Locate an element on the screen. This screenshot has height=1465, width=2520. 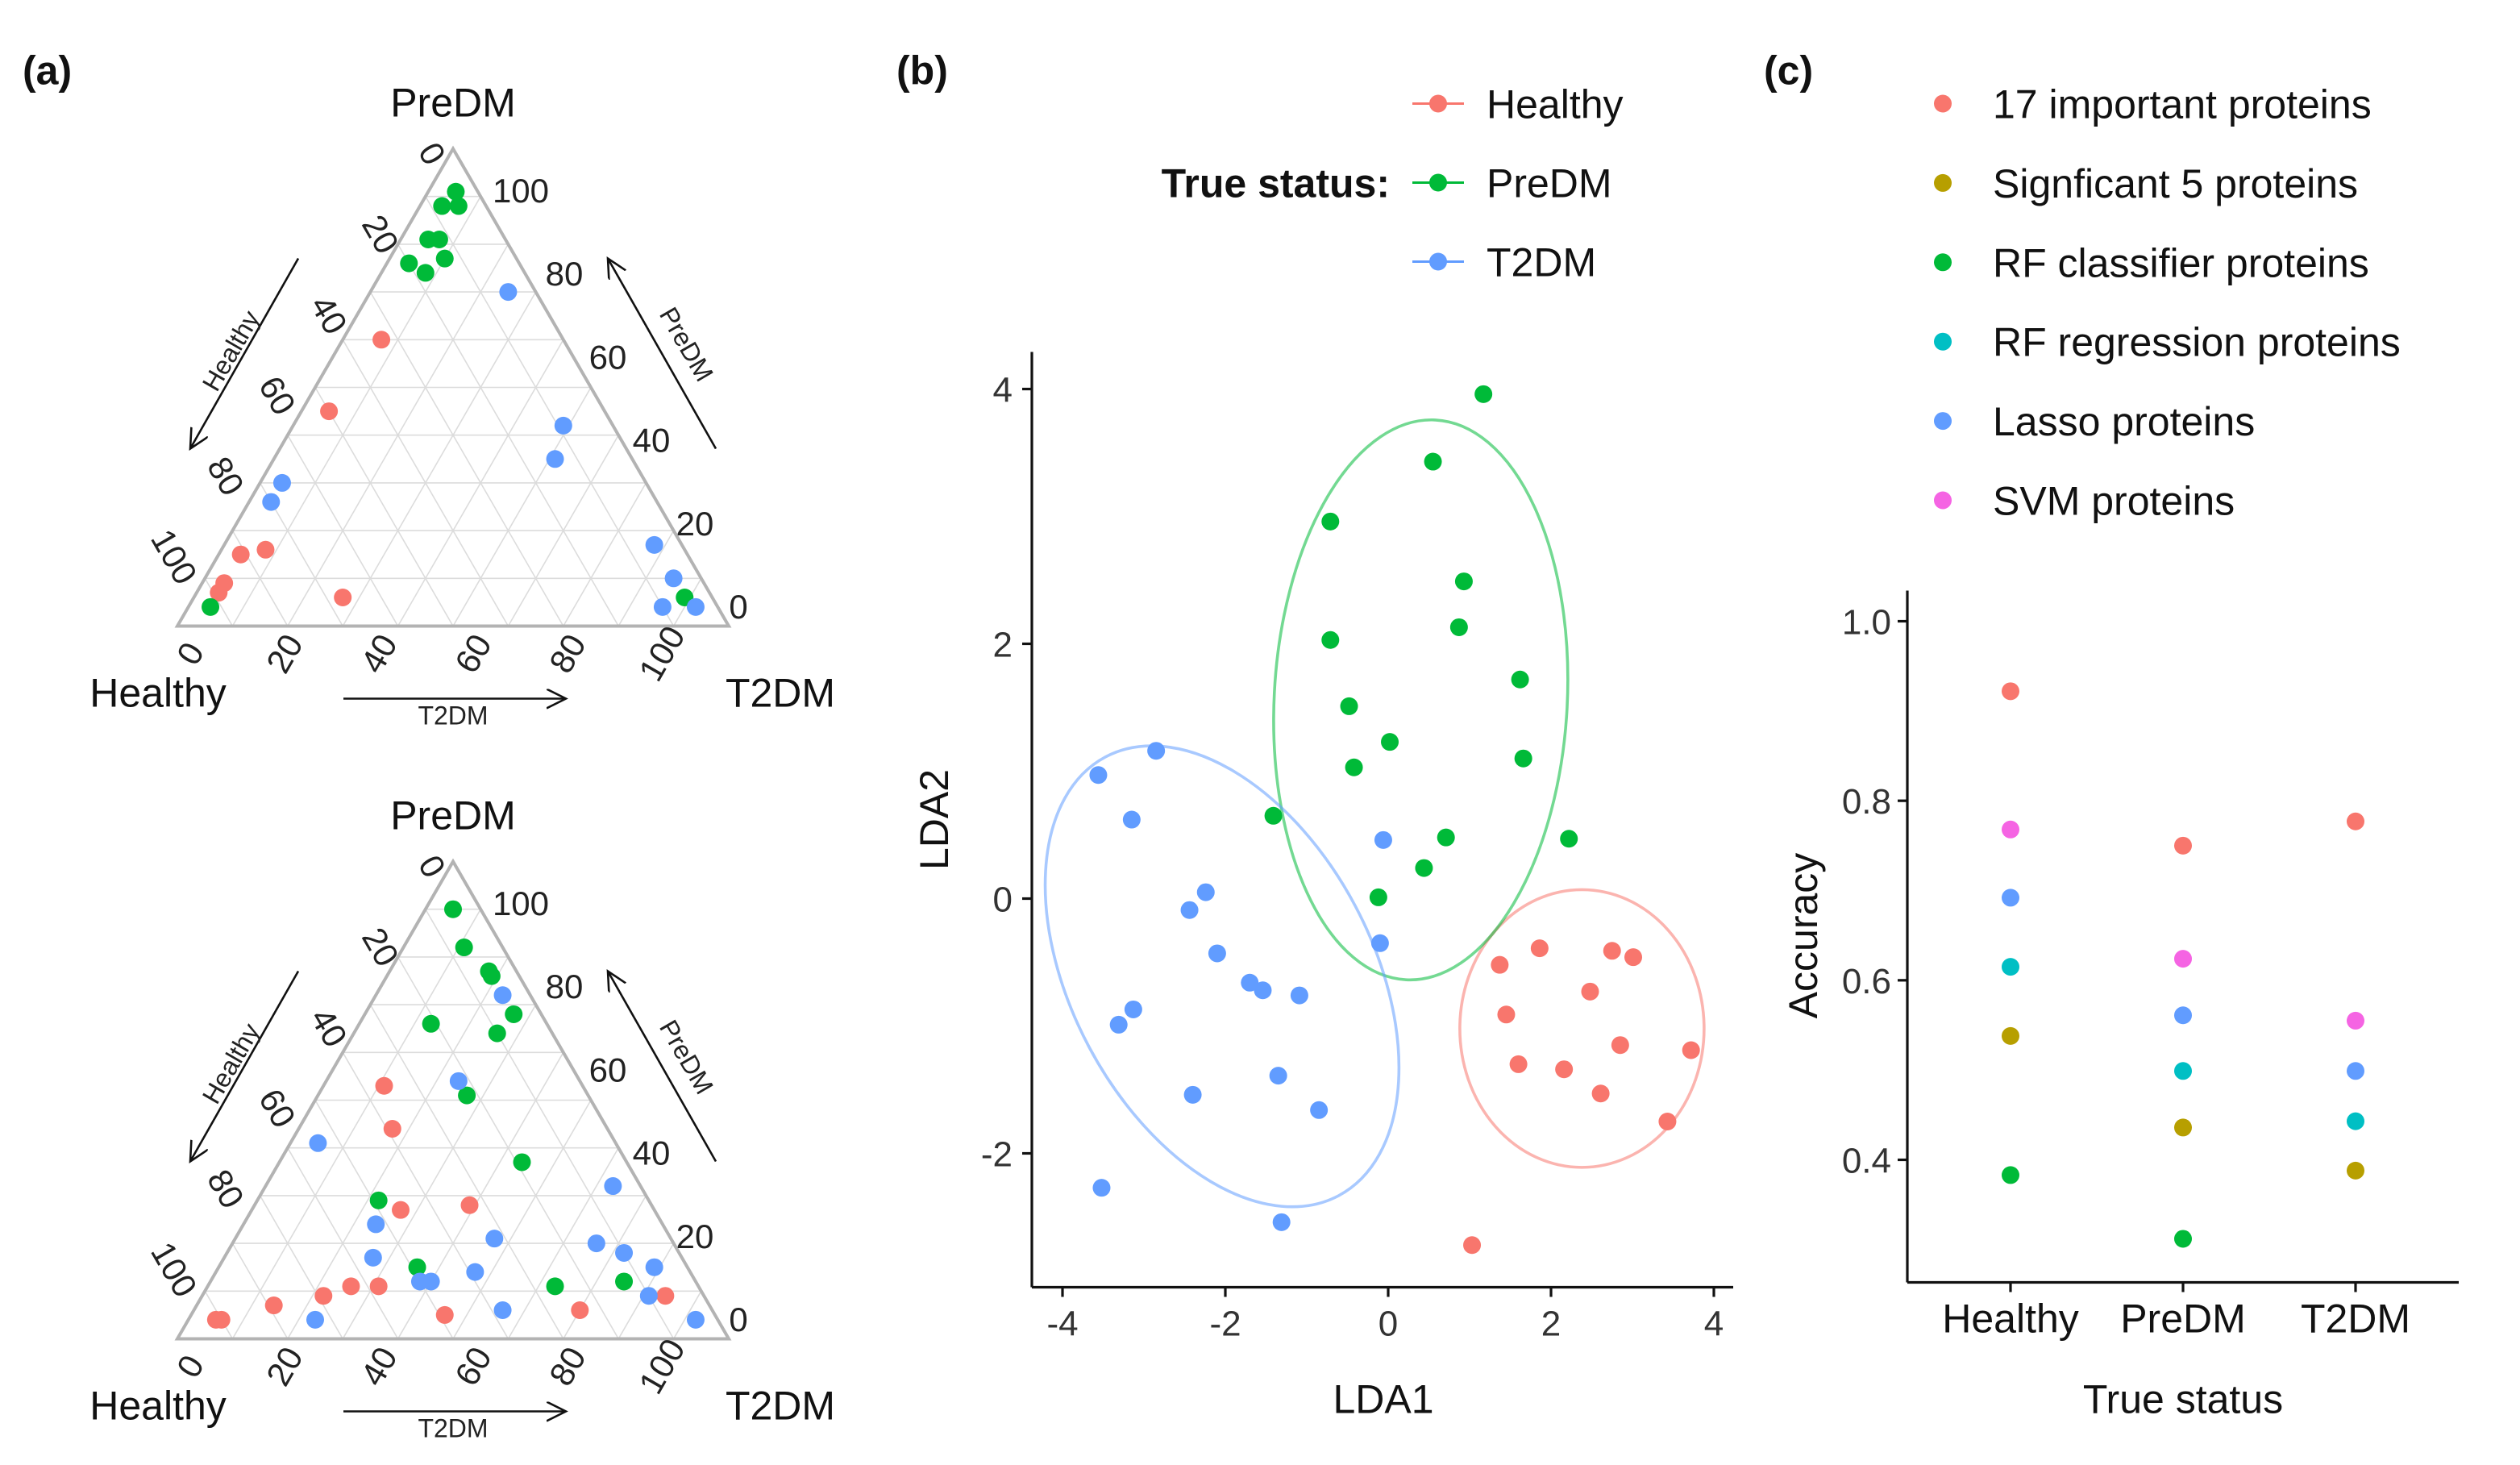
ternary-tick-left: 20 is located at coordinates (380, 234).